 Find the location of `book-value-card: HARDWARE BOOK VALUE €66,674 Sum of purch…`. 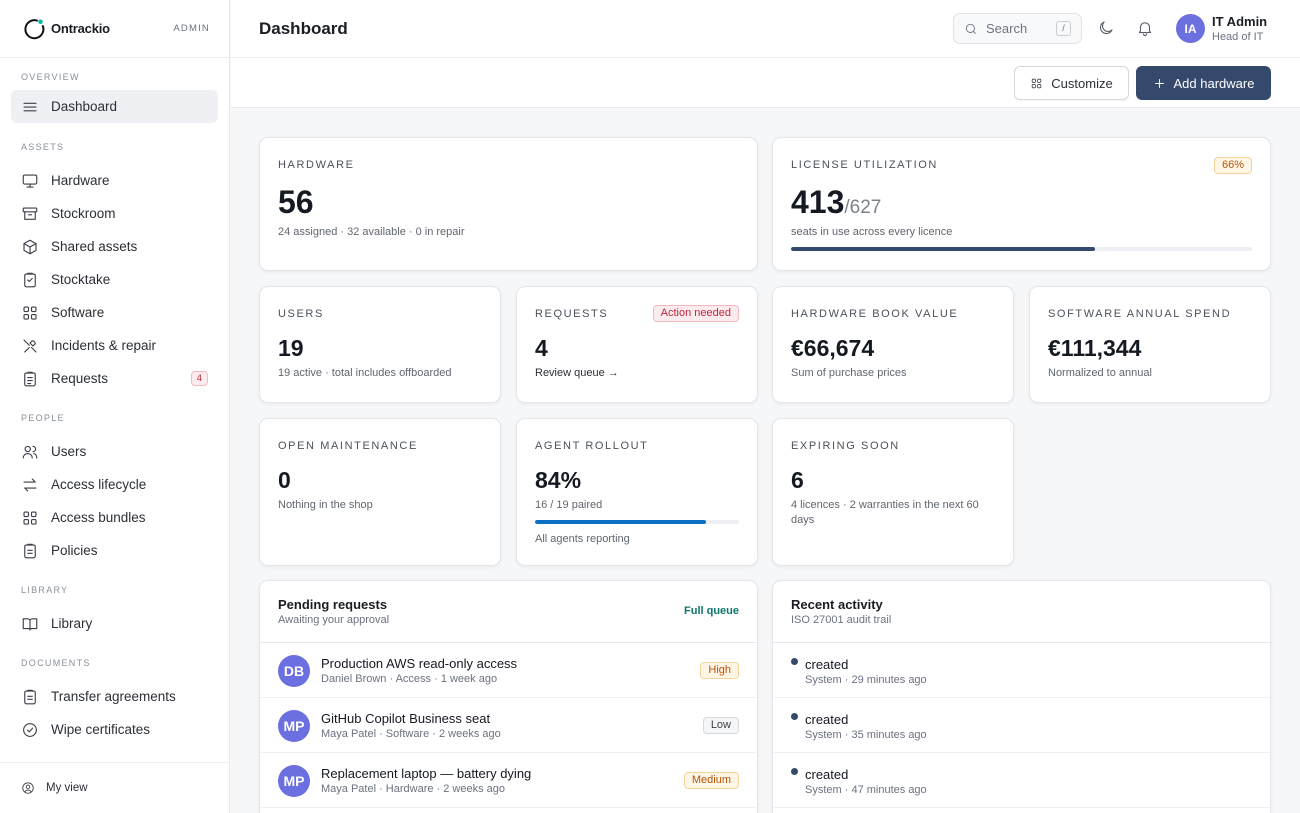

book-value-card: HARDWARE BOOK VALUE €66,674 Sum of purch… is located at coordinates (893, 344).